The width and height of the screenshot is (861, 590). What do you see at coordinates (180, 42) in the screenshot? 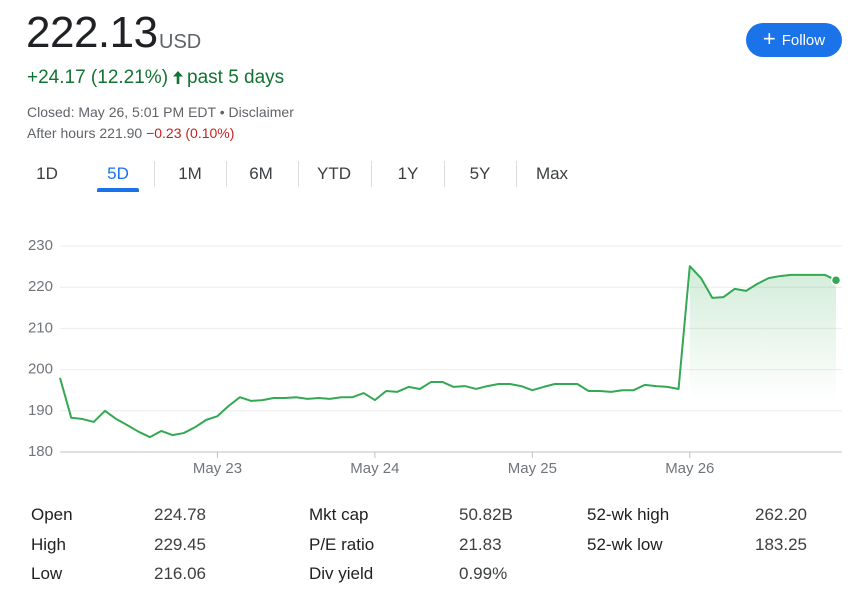
I see `currency: USD` at bounding box center [180, 42].